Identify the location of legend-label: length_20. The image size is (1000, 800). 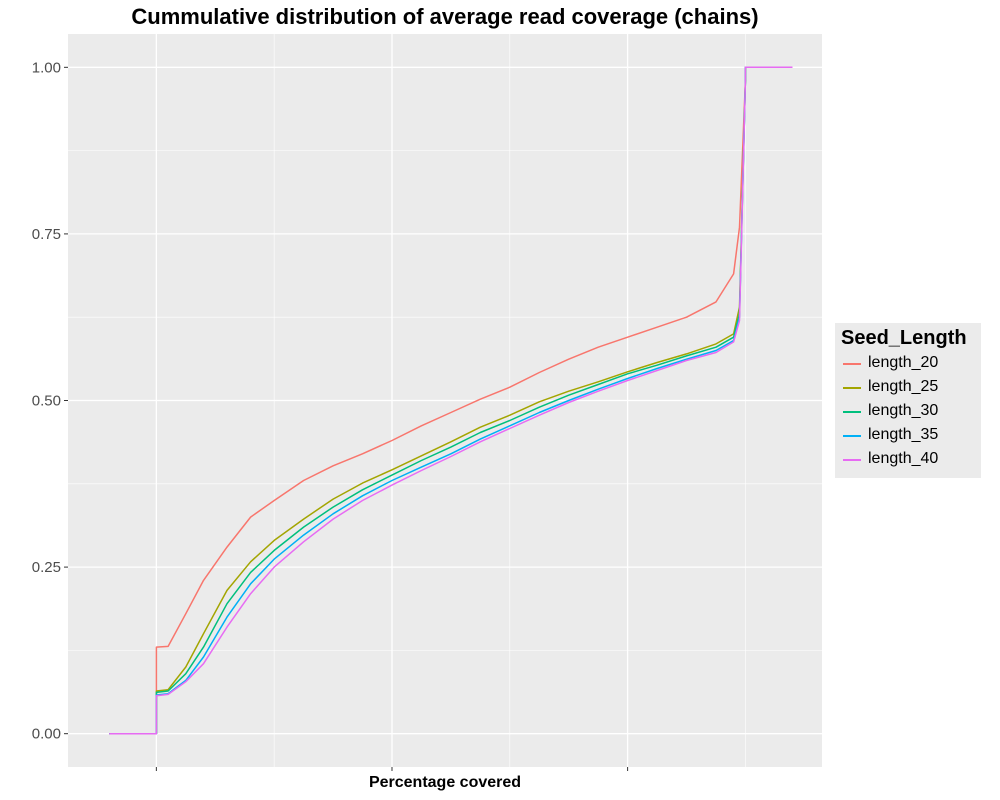
(903, 362).